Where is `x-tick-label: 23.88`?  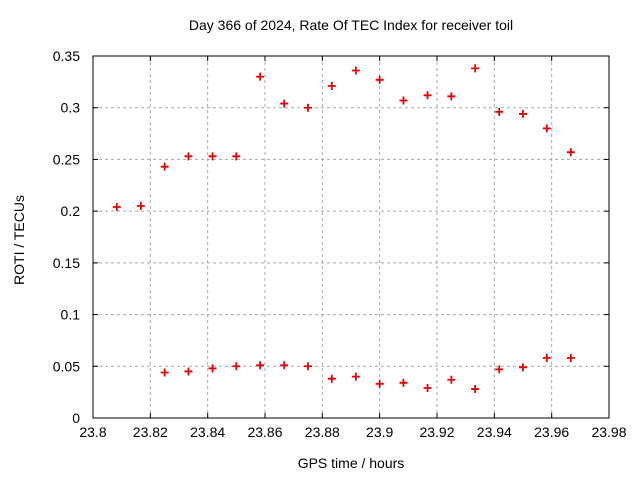
x-tick-label: 23.88 is located at coordinates (322, 432).